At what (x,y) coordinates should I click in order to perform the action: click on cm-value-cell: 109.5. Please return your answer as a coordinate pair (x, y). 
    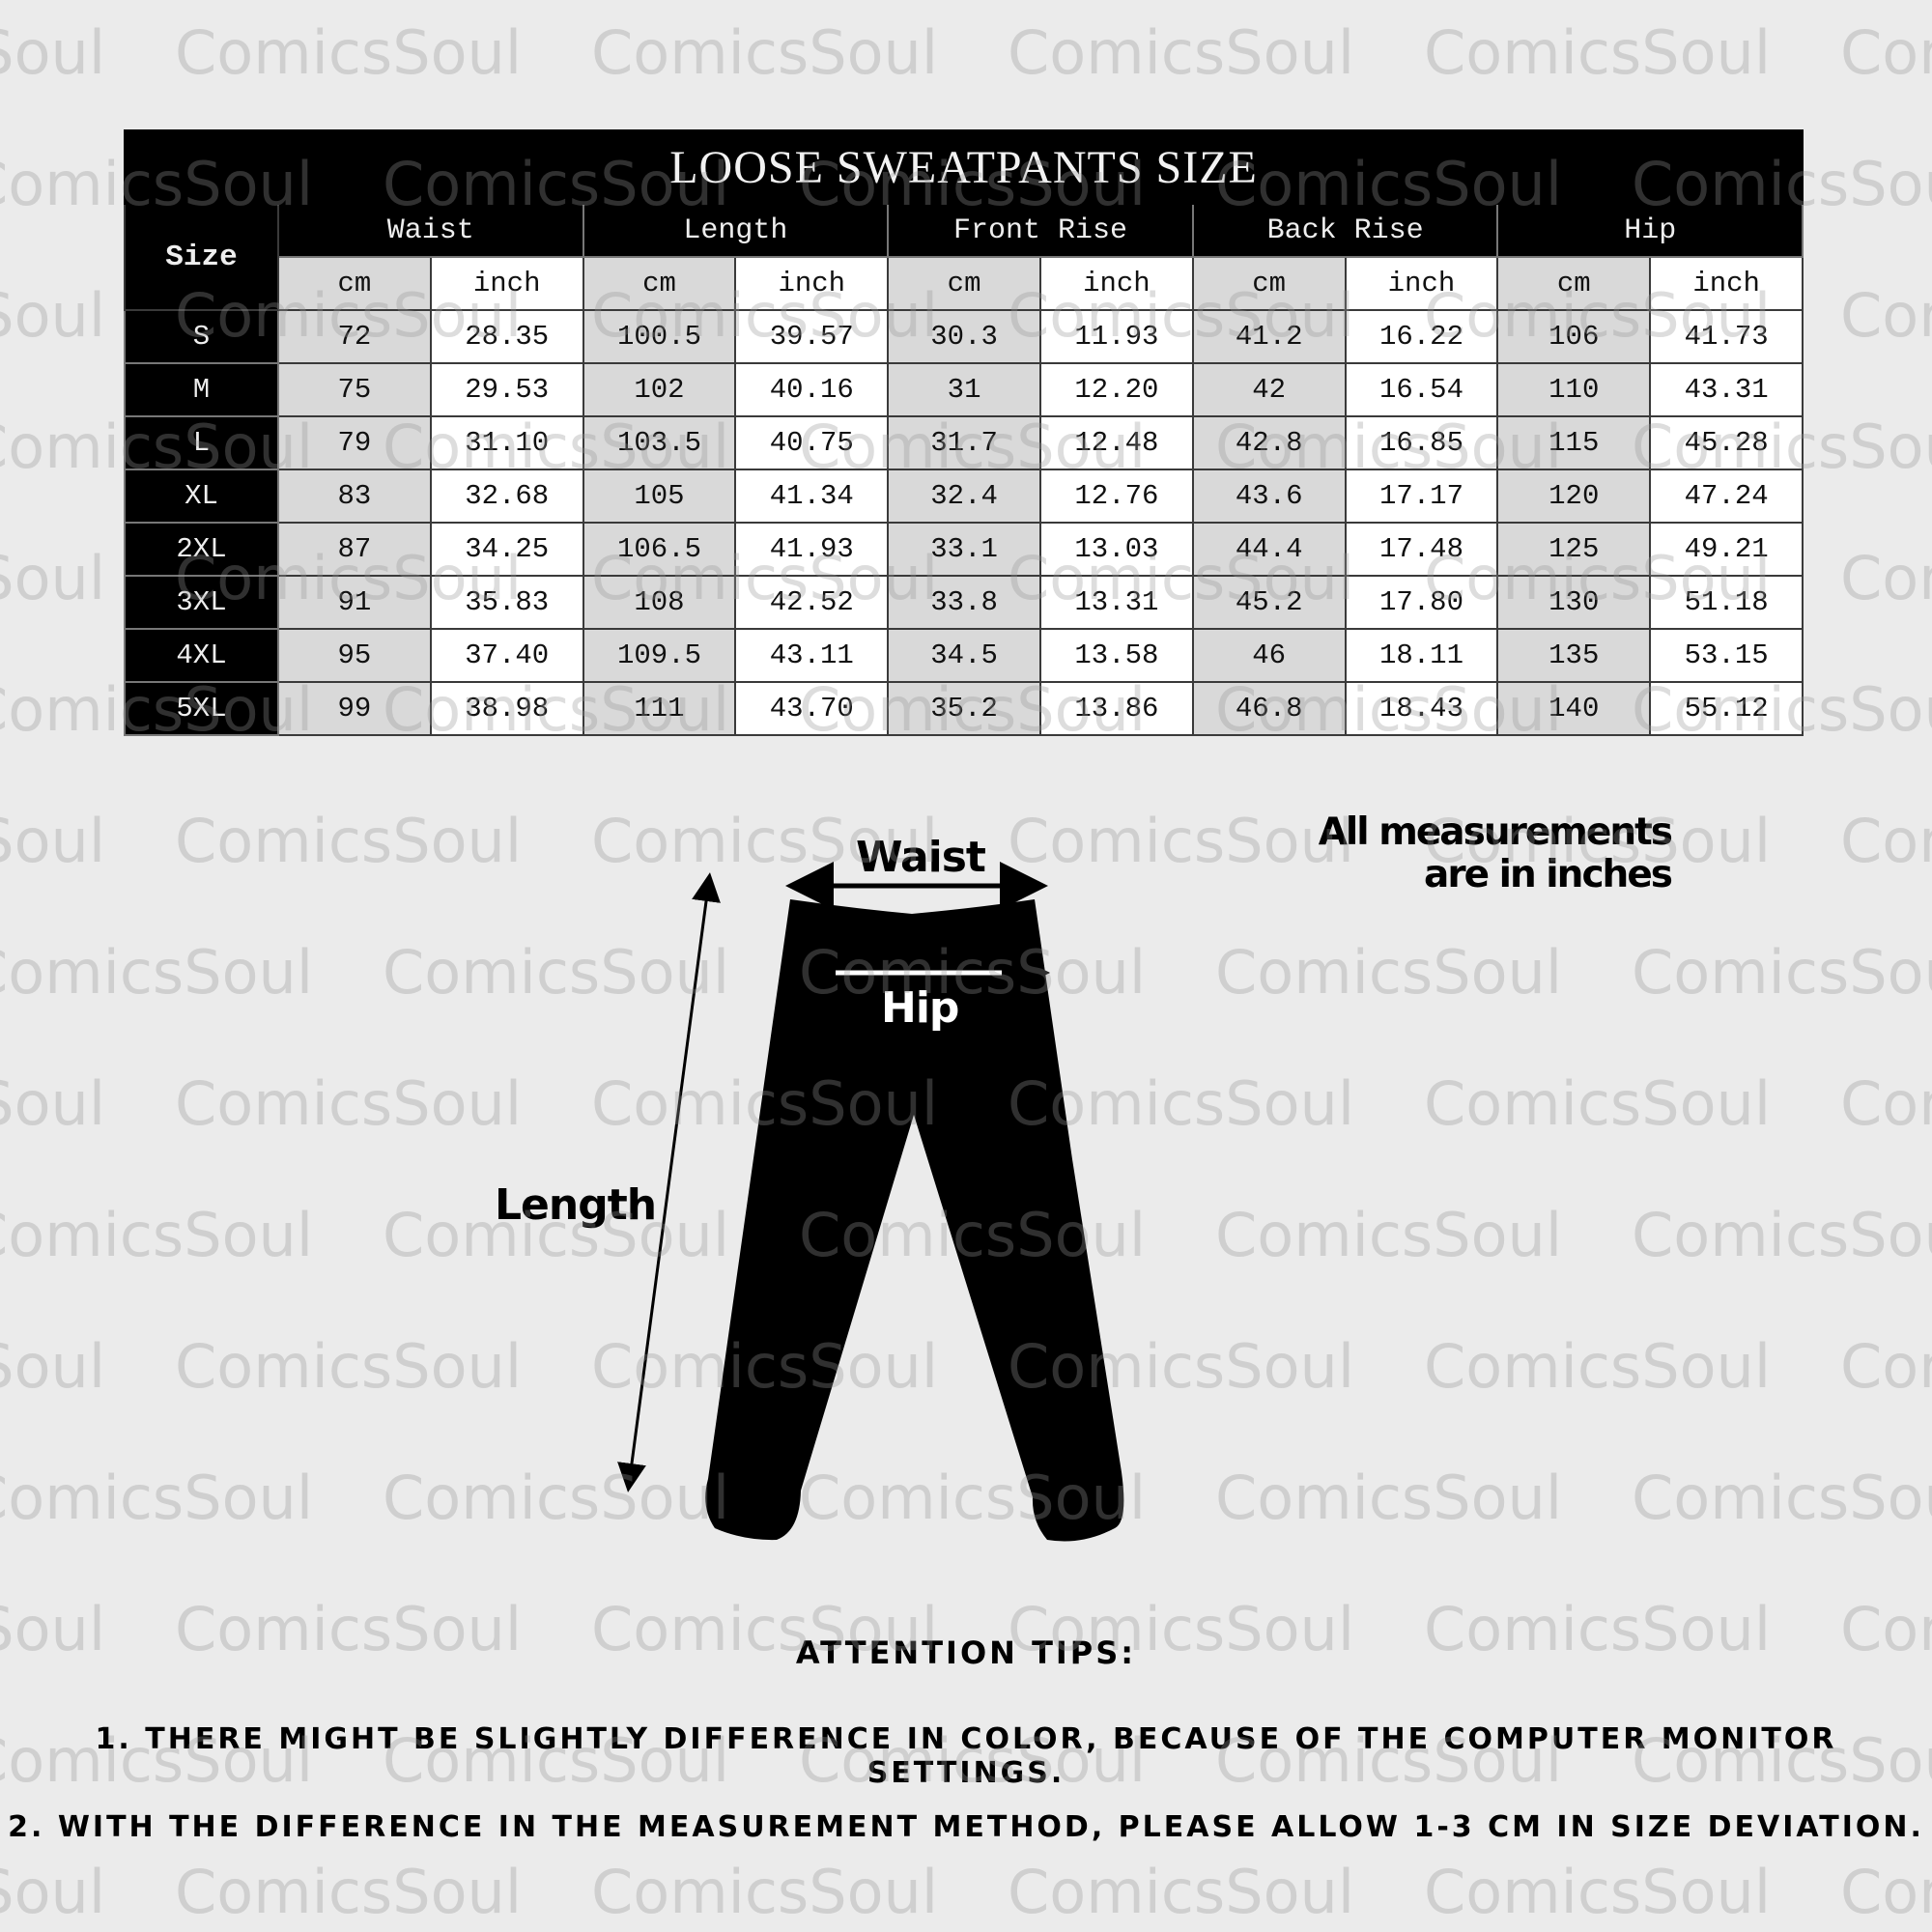
    Looking at the image, I should click on (659, 655).